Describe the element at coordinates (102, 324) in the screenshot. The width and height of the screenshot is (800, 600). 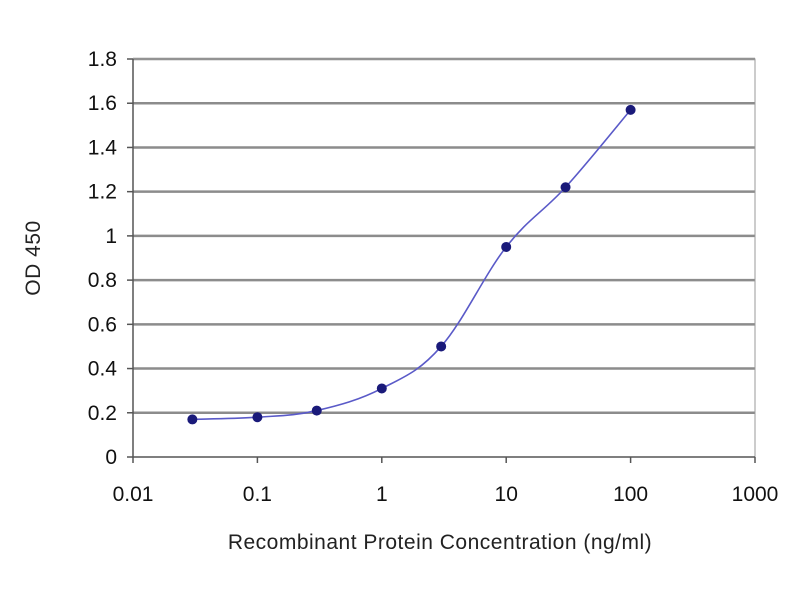
I see `y-tick-label: 0.6` at that location.